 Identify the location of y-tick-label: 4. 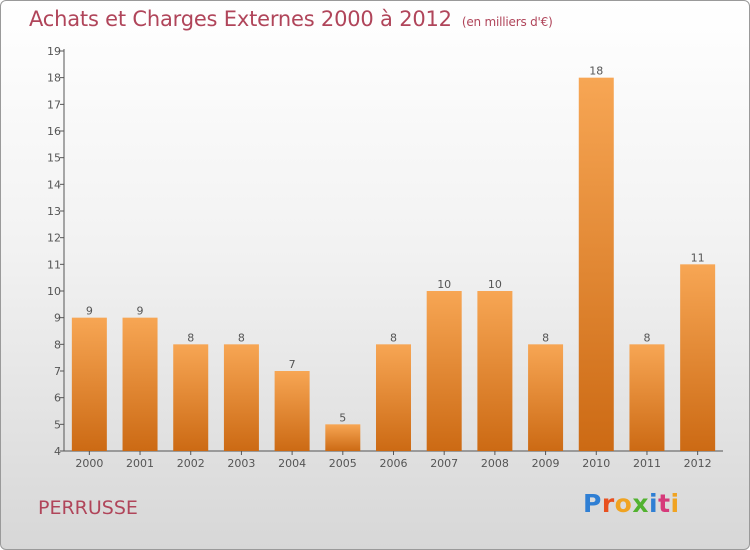
(57, 451).